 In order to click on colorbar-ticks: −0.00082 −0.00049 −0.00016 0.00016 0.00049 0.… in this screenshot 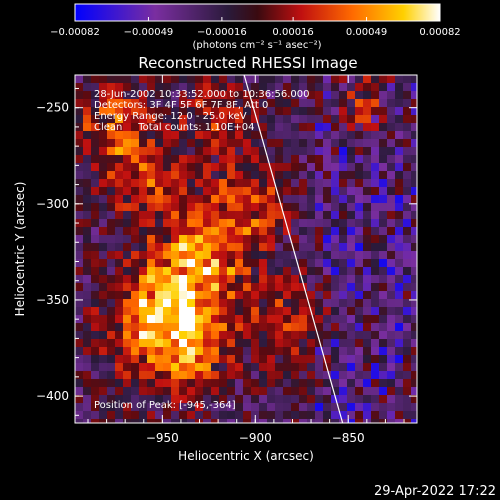, I will do `click(255, 27)`.